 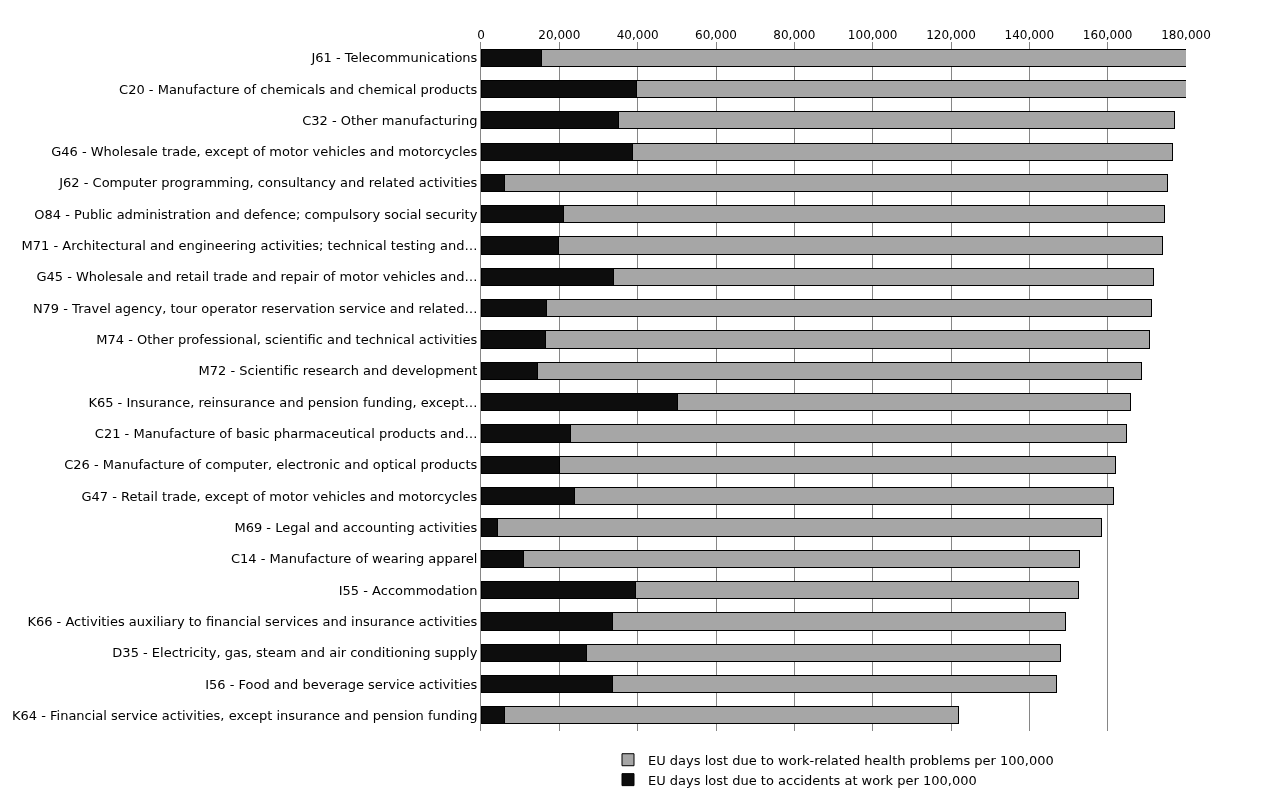 I want to click on y-tick-label: J62 - Computer programming, consultancy and related activities, so click(x=268, y=183).